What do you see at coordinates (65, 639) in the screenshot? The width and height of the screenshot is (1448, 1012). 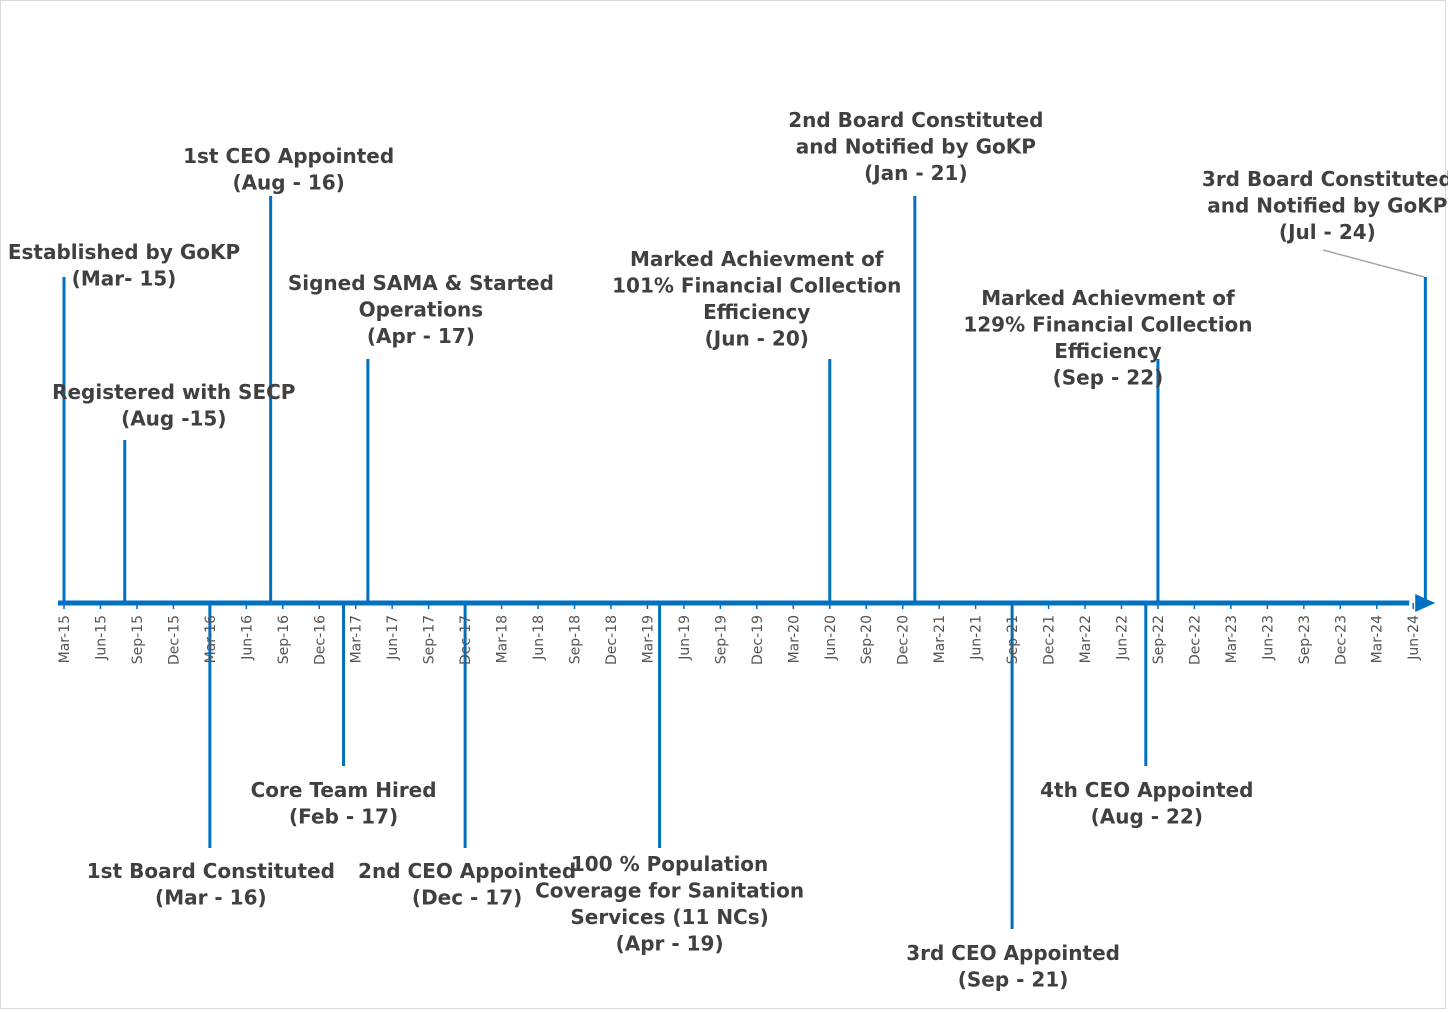 I see `tick-label: Mar-15` at bounding box center [65, 639].